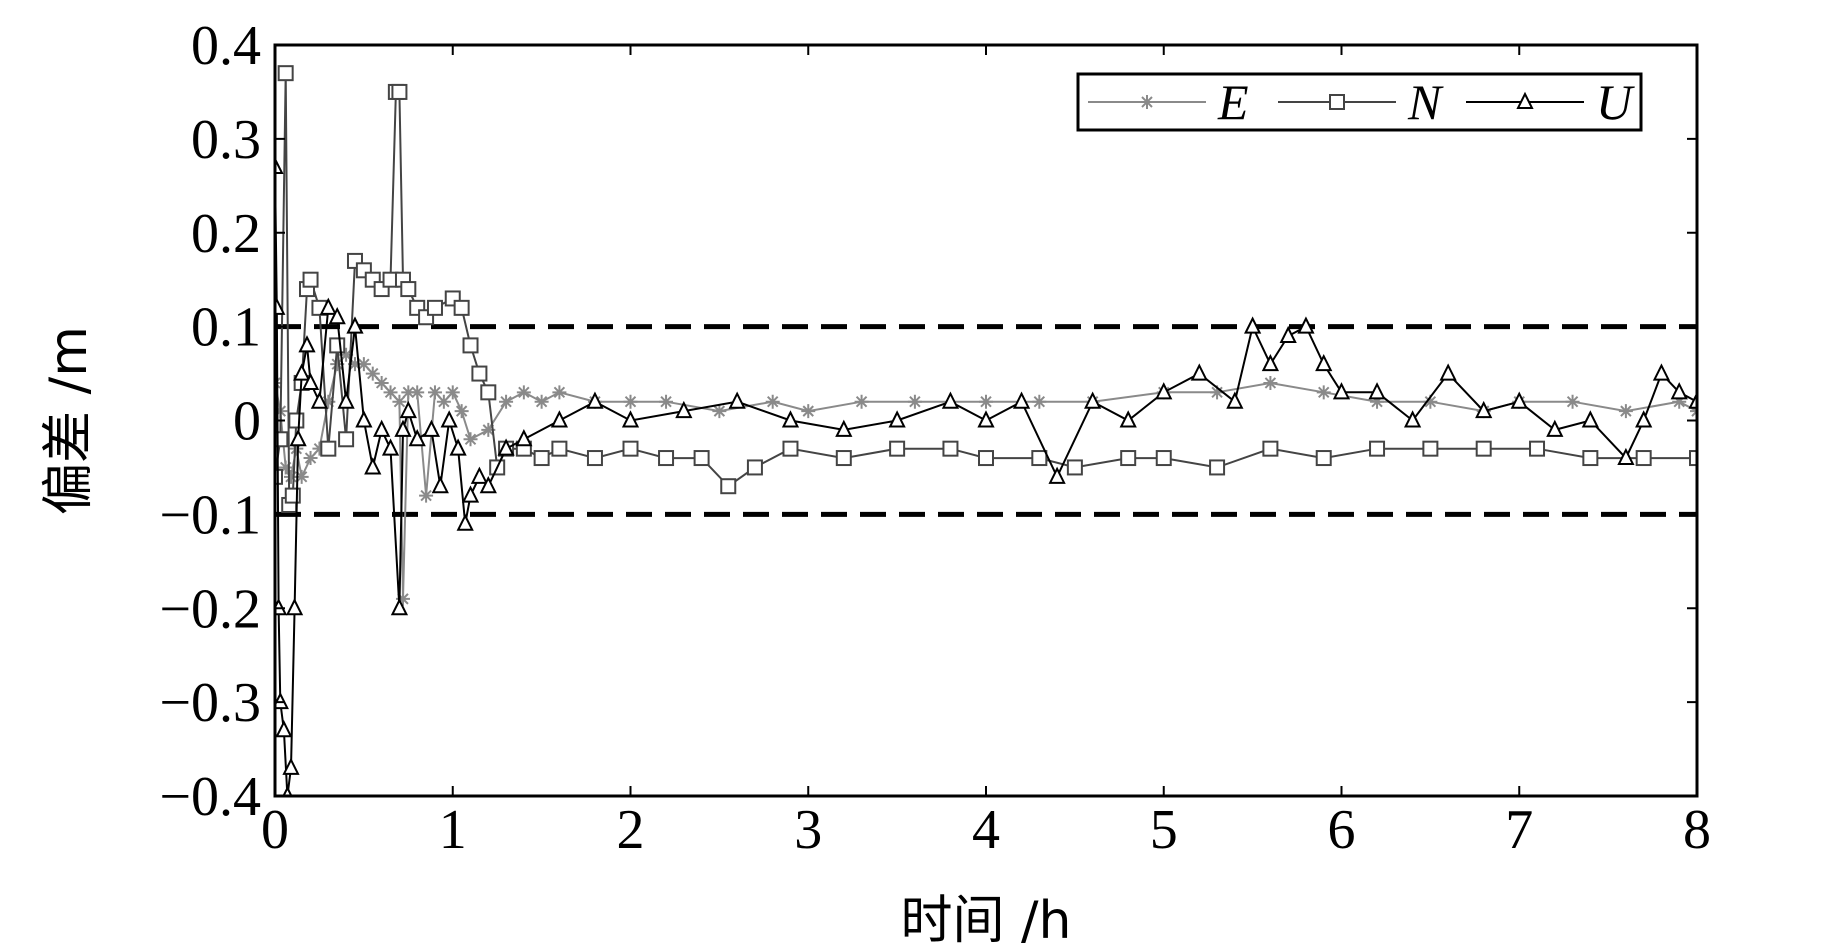  Describe the element at coordinates (1615, 102) in the screenshot. I see `legend-label-U: U` at that location.